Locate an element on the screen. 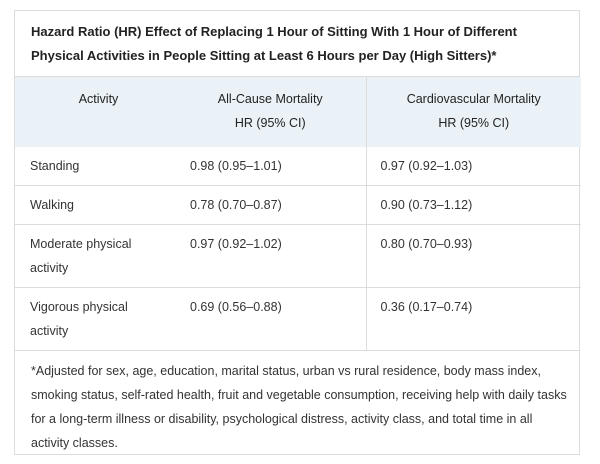  column-header-cardio-title: Cardiovascular Mortality is located at coordinates (473, 99).